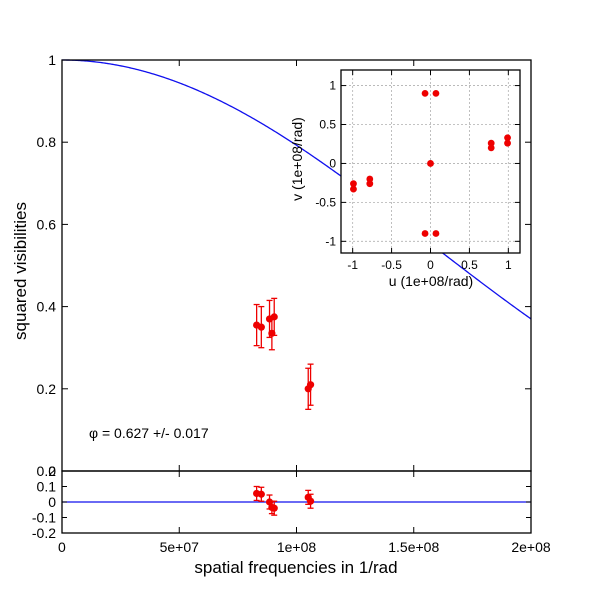  Describe the element at coordinates (47, 142) in the screenshot. I see `y-tick-label: 0.8` at that location.